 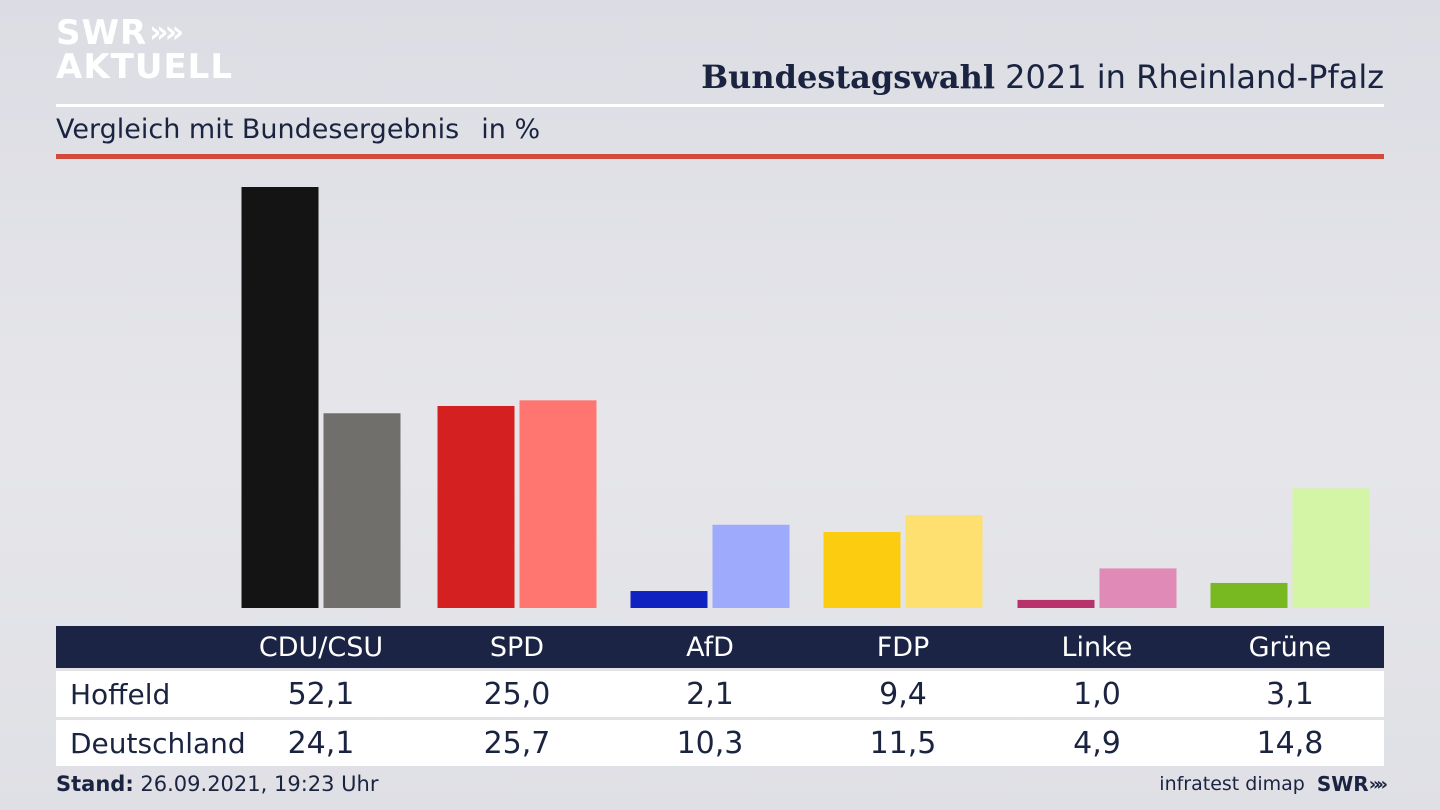 I want to click on logo-aktuell-text: AKTUELL, so click(x=145, y=67).